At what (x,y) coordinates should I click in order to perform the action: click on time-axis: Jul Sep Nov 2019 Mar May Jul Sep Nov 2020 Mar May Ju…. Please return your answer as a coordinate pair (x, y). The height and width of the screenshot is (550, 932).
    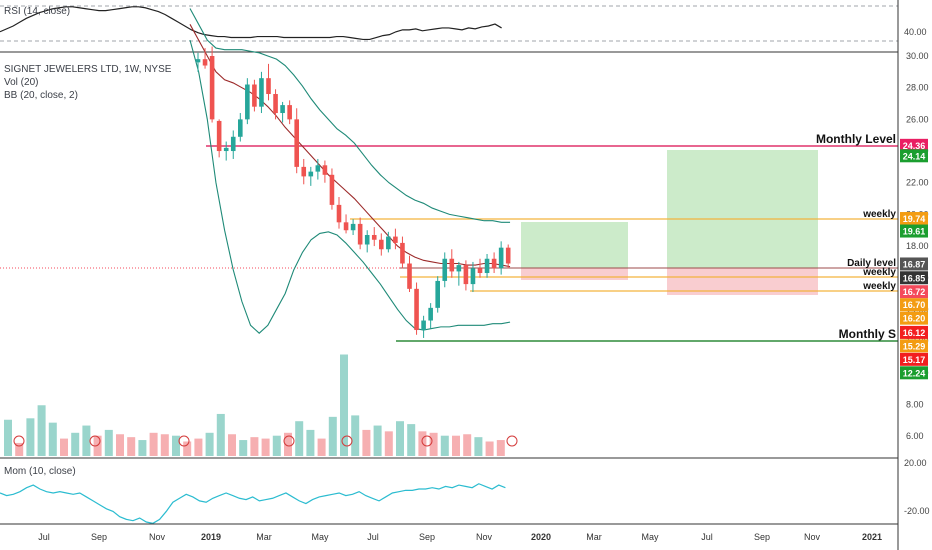
    Looking at the image, I should click on (460, 537).